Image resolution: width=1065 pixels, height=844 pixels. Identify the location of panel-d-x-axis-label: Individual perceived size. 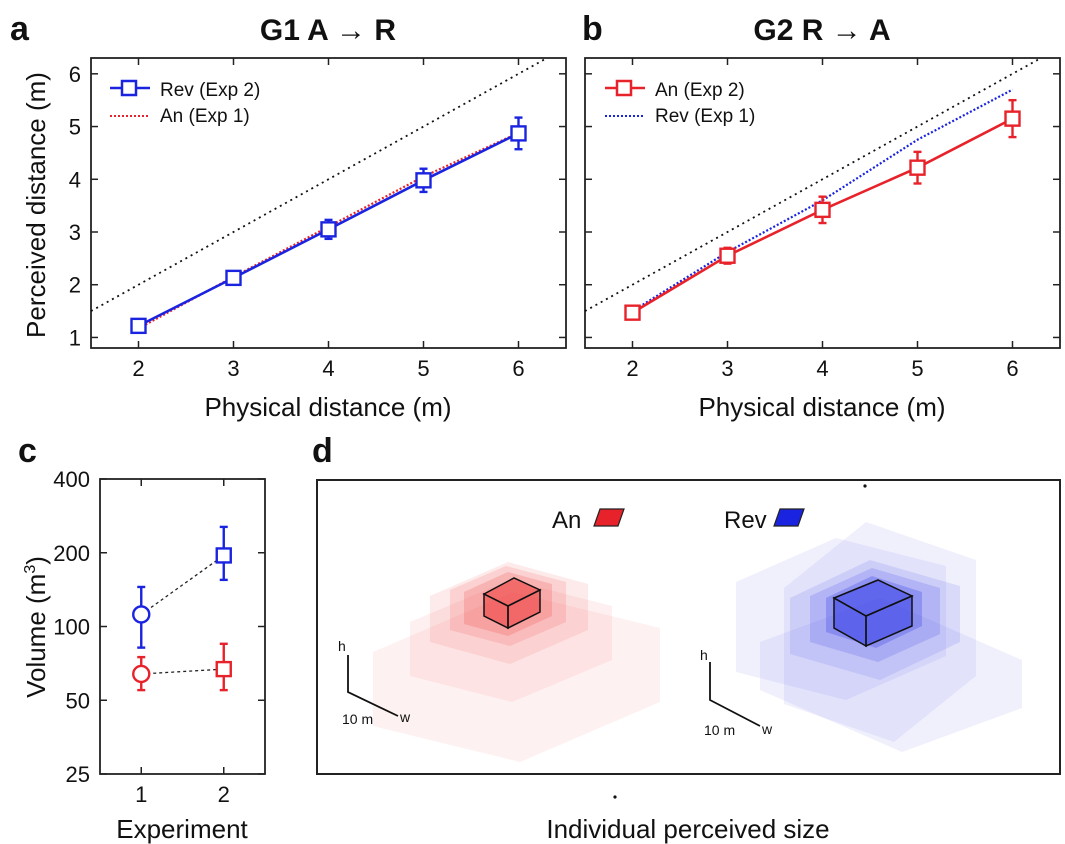
(687, 829).